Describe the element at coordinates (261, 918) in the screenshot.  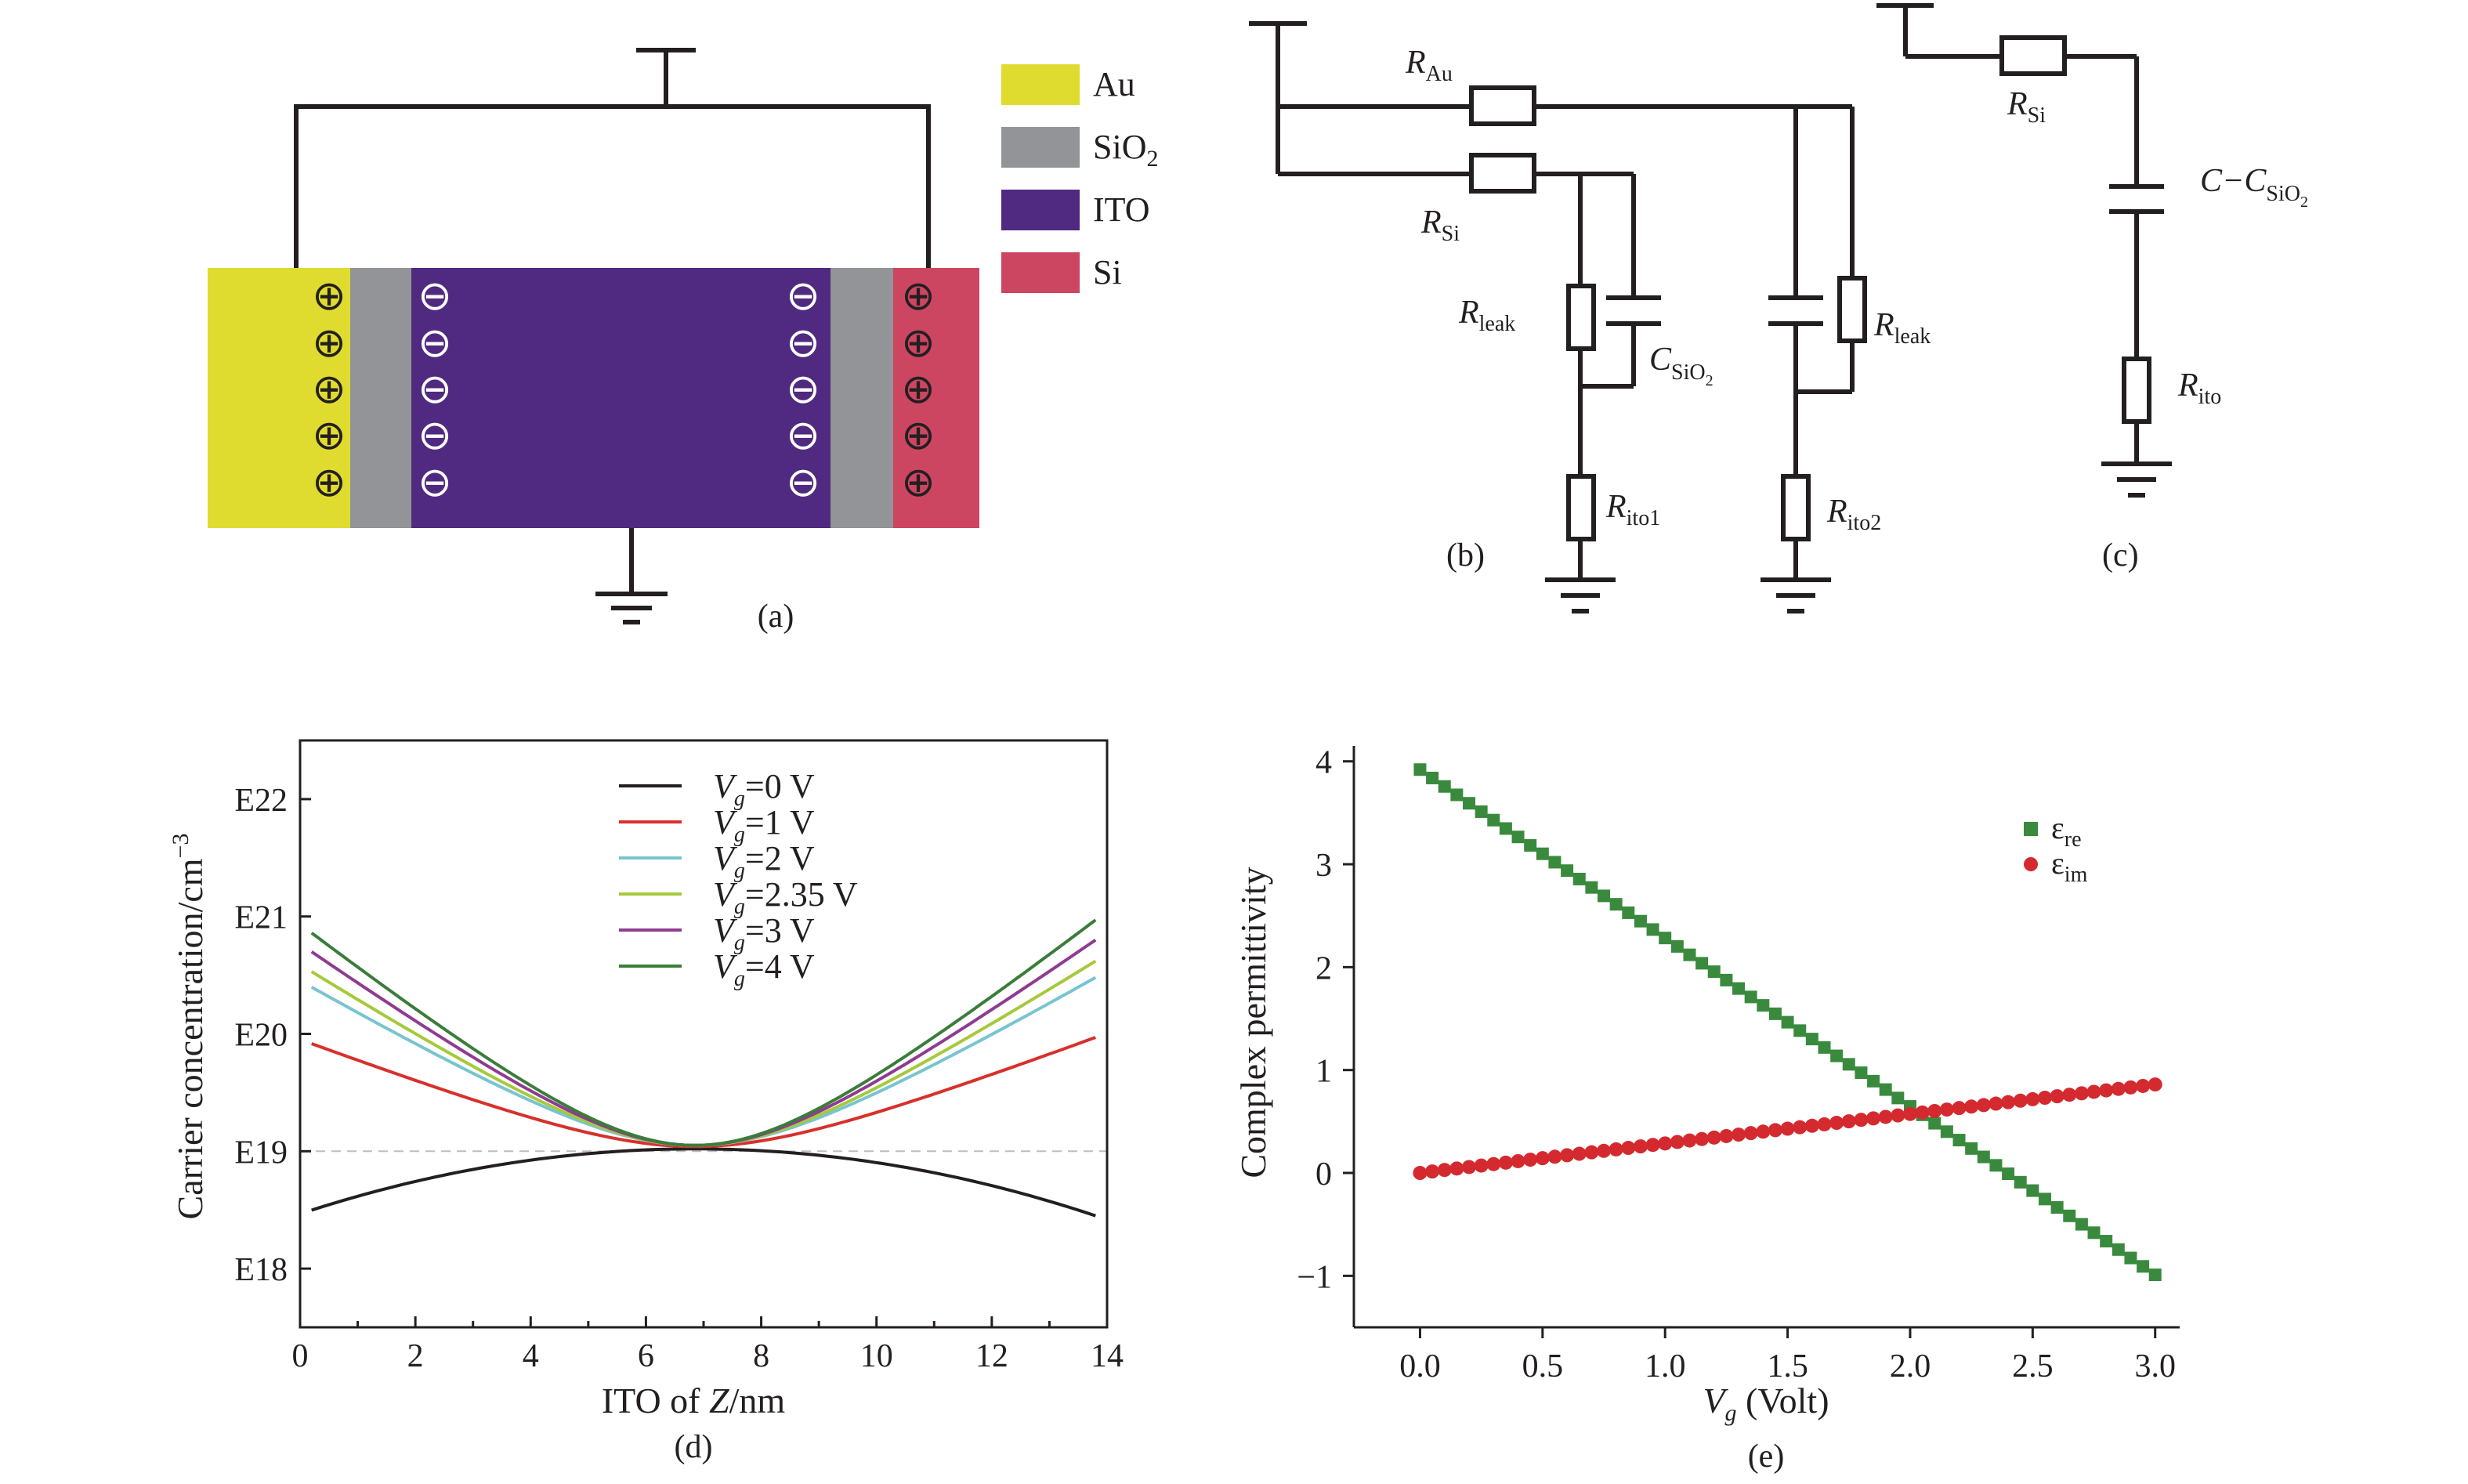
I see `y-tick-label: E21` at that location.